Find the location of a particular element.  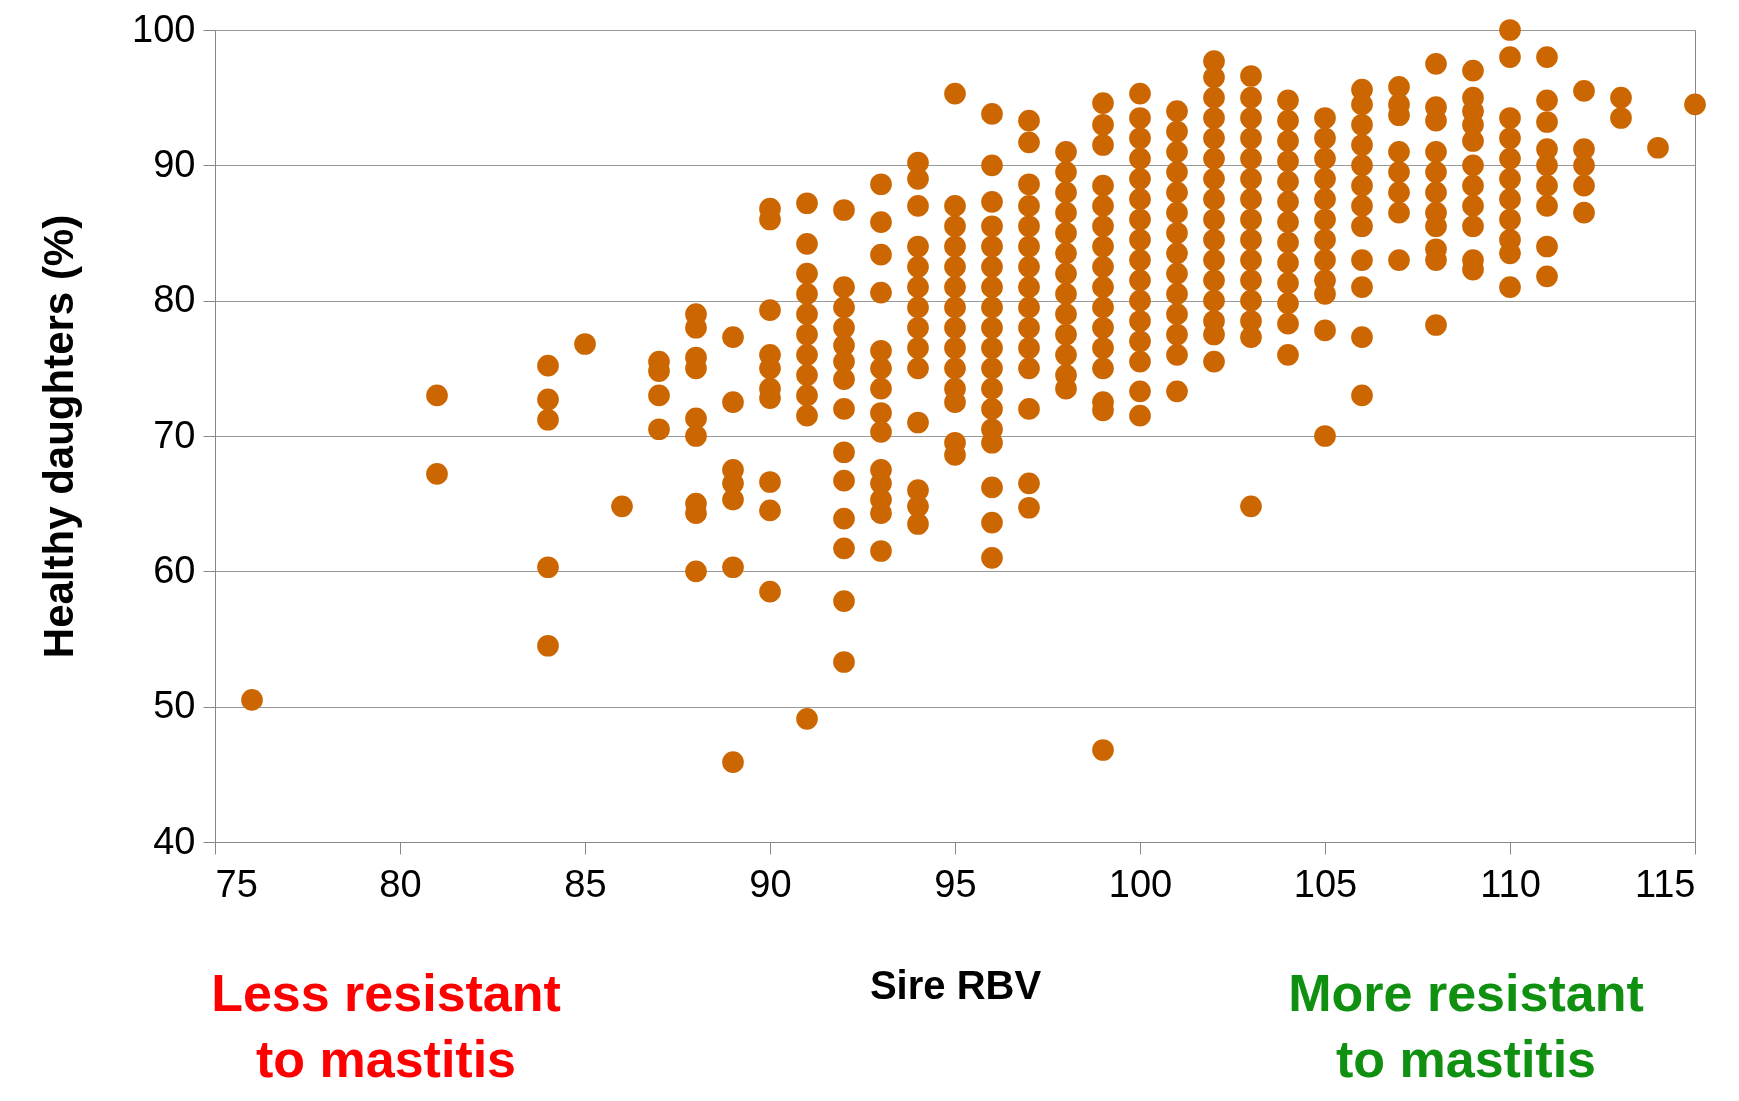

x-axis-title: Sire RBV is located at coordinates (955, 984).